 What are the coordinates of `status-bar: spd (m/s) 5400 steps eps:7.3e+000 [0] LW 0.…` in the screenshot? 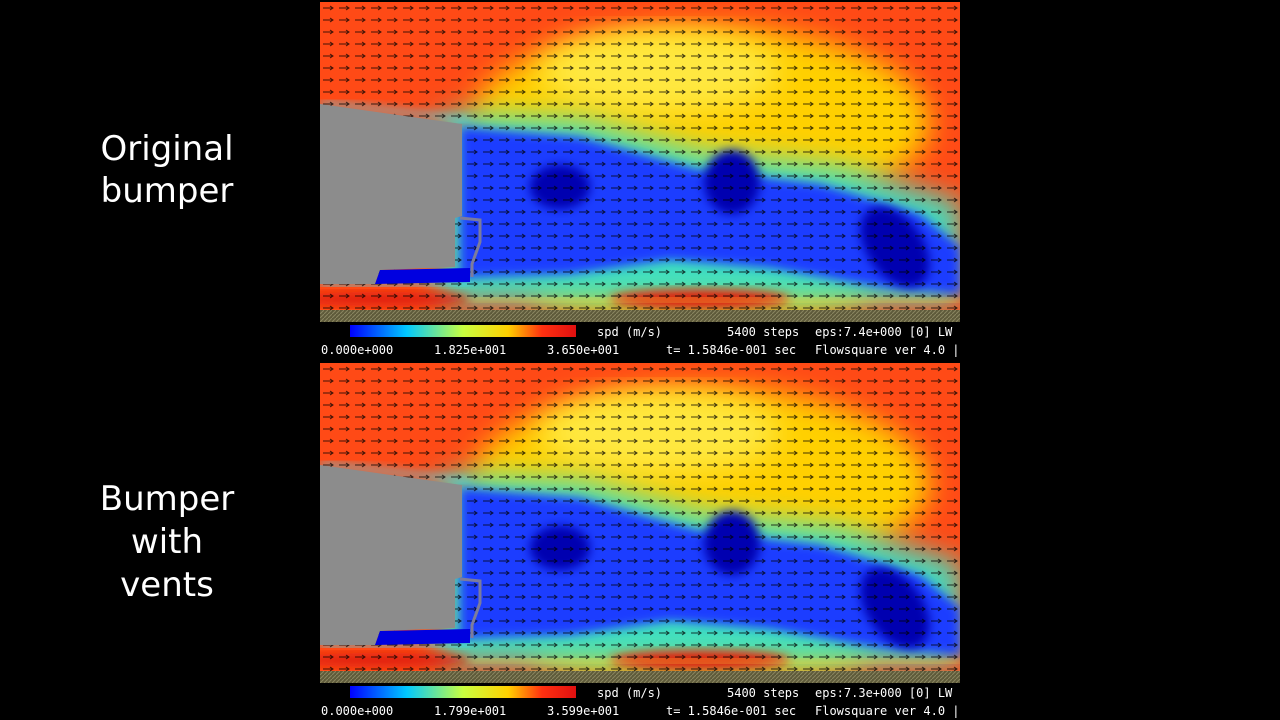 It's located at (640, 702).